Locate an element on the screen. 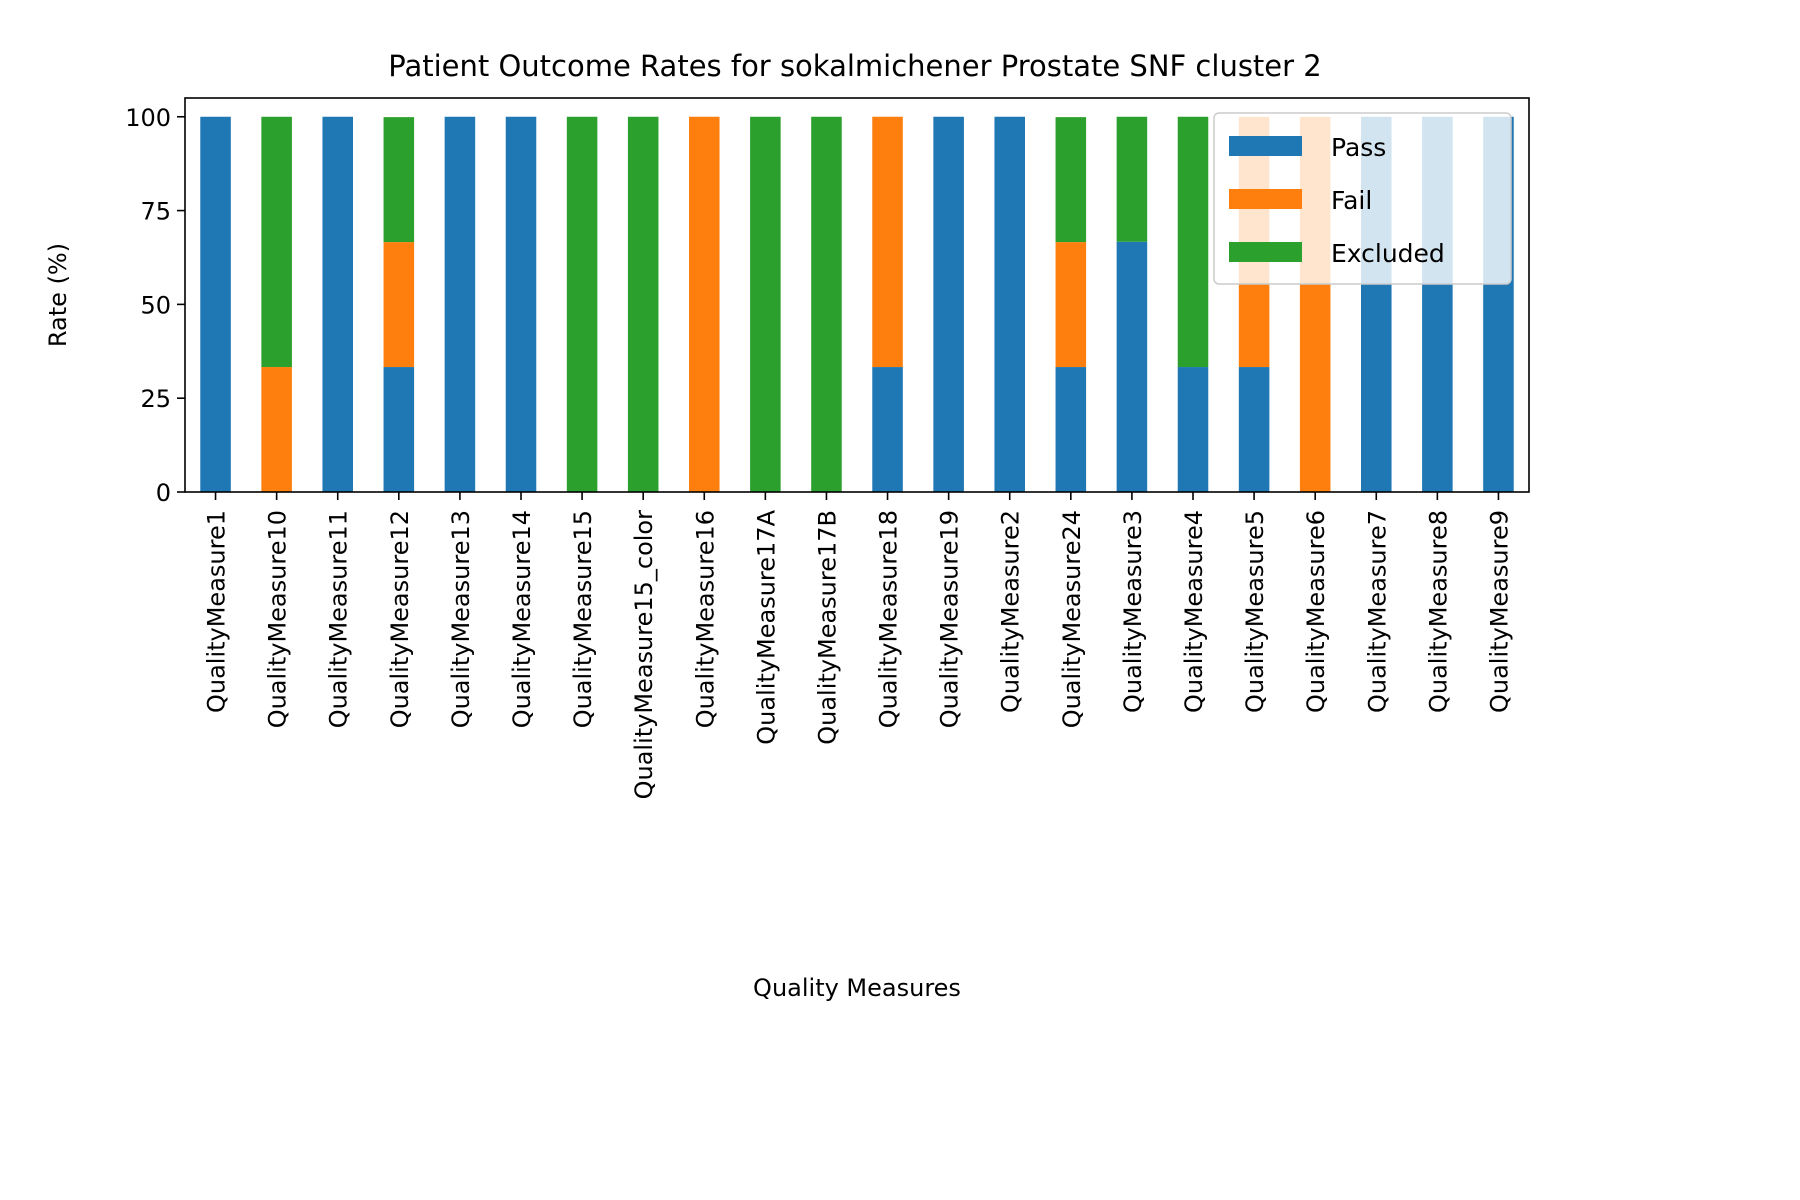 This screenshot has height=1200, width=1800. bar-excluded-qualitymeasure17a is located at coordinates (765, 304).